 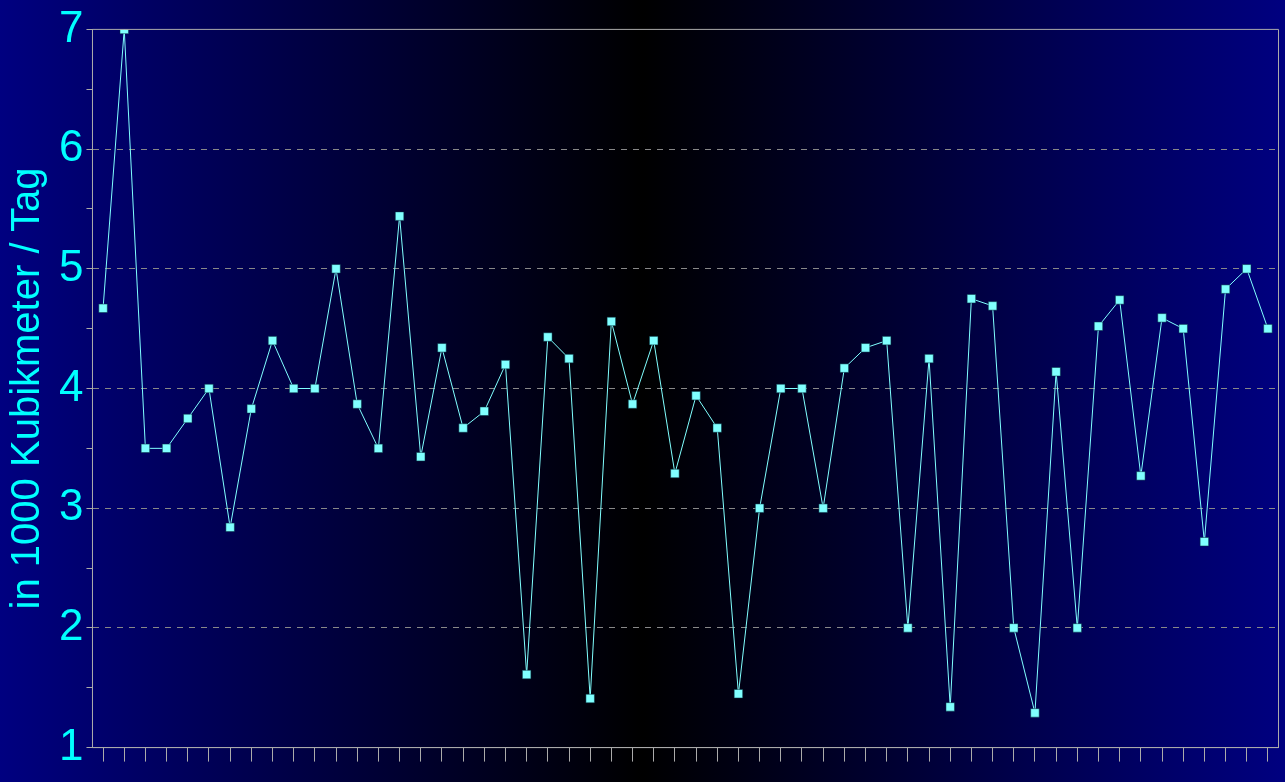 I want to click on y-axis-title: in 1000 Kubikmeter / Tag, so click(x=25, y=388).